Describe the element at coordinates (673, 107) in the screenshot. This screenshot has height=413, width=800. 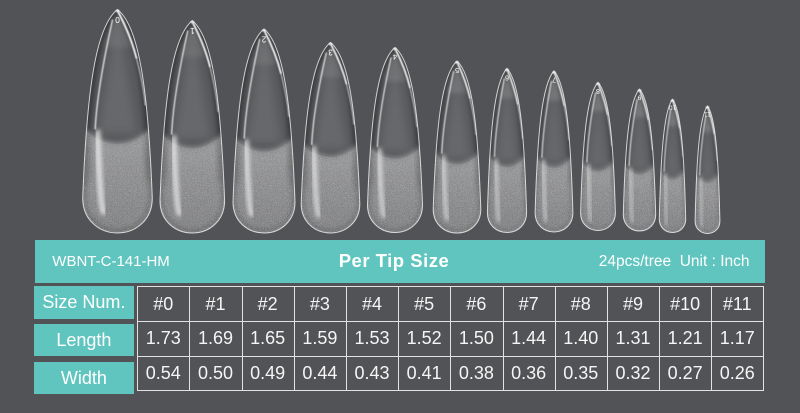
I see `svg-text: 10` at that location.